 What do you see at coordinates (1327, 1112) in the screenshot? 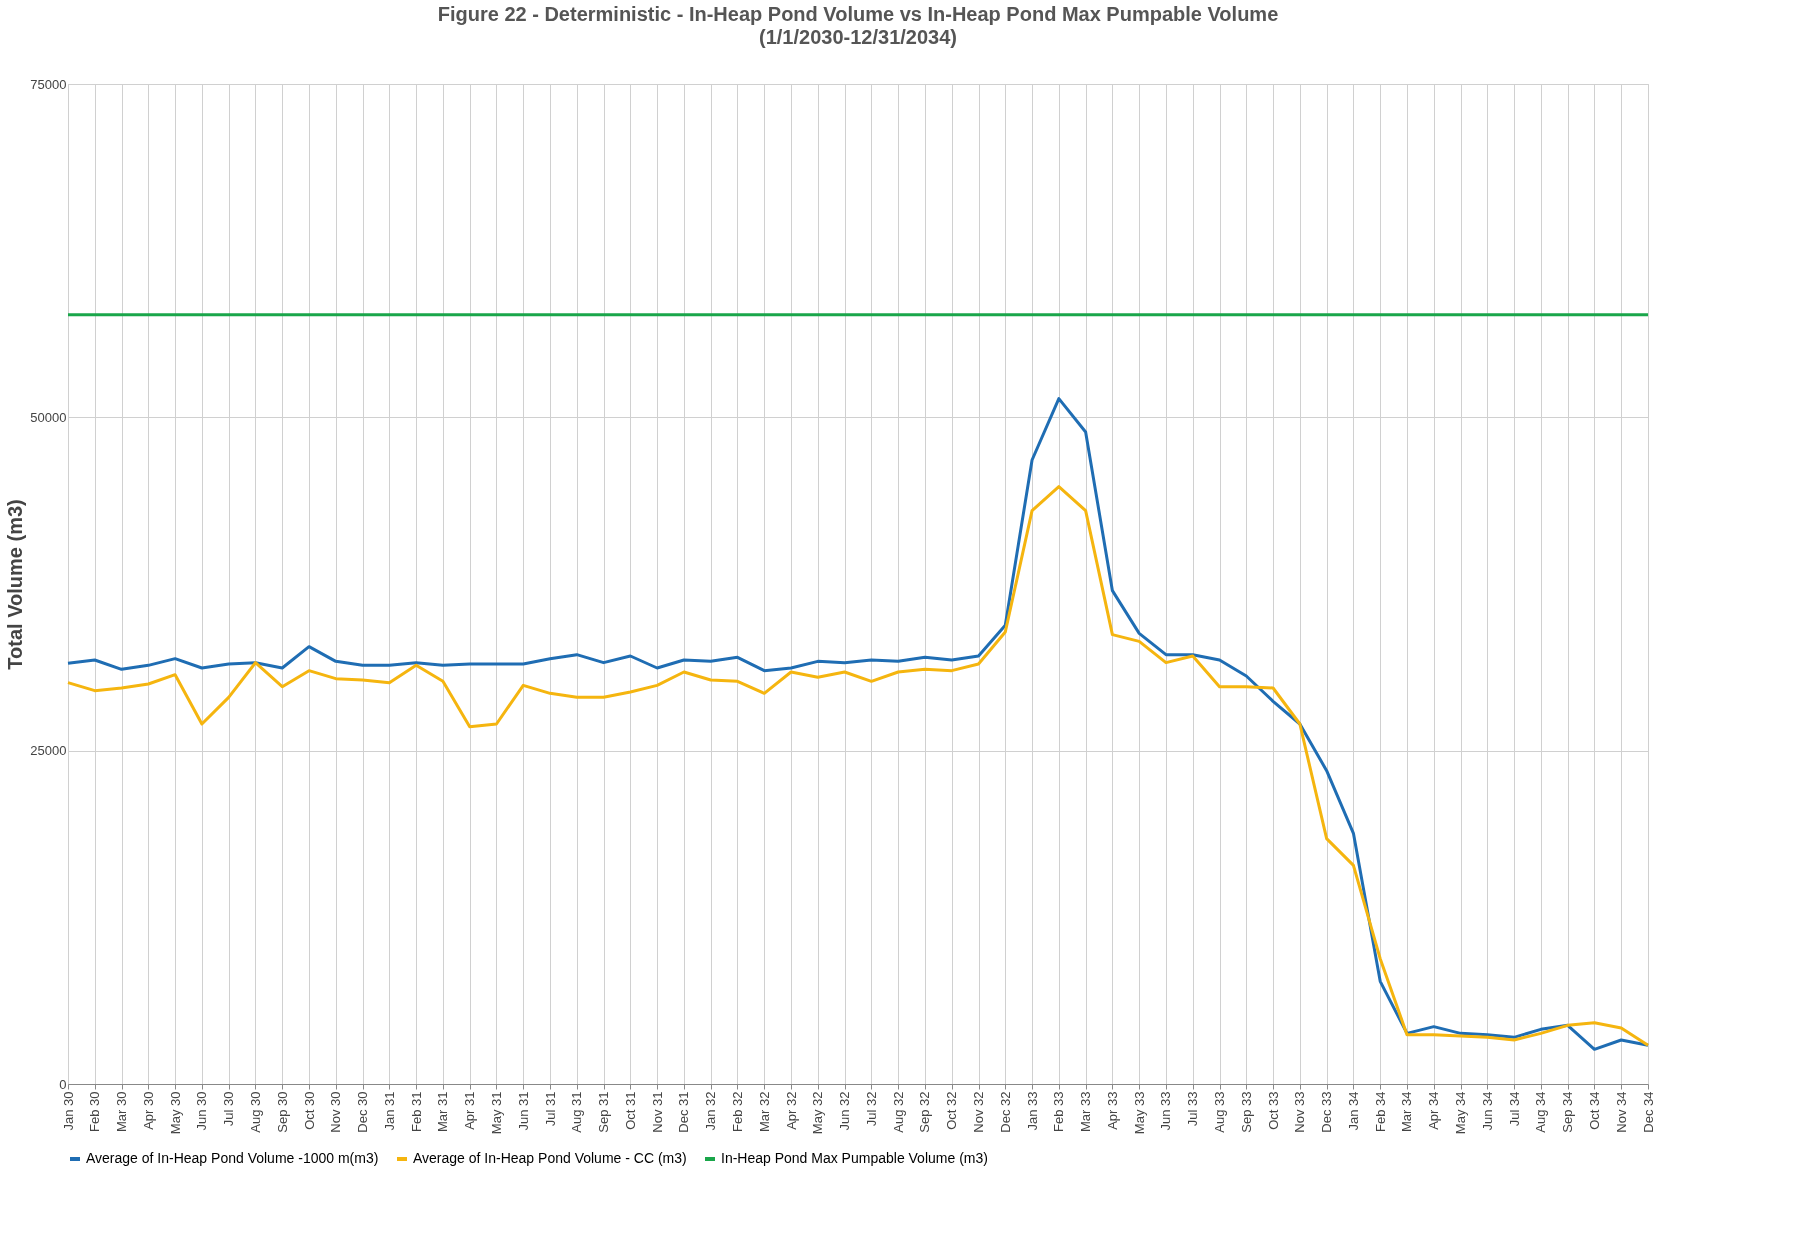
I see `x-tick-label: Dec 33` at bounding box center [1327, 1112].